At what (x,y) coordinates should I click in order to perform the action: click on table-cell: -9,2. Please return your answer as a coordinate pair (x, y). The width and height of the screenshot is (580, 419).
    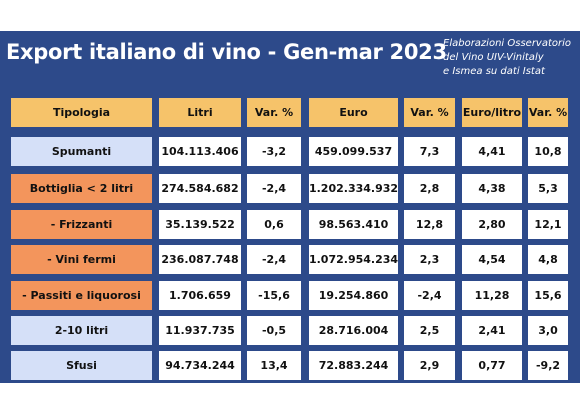
    Looking at the image, I should click on (548, 365).